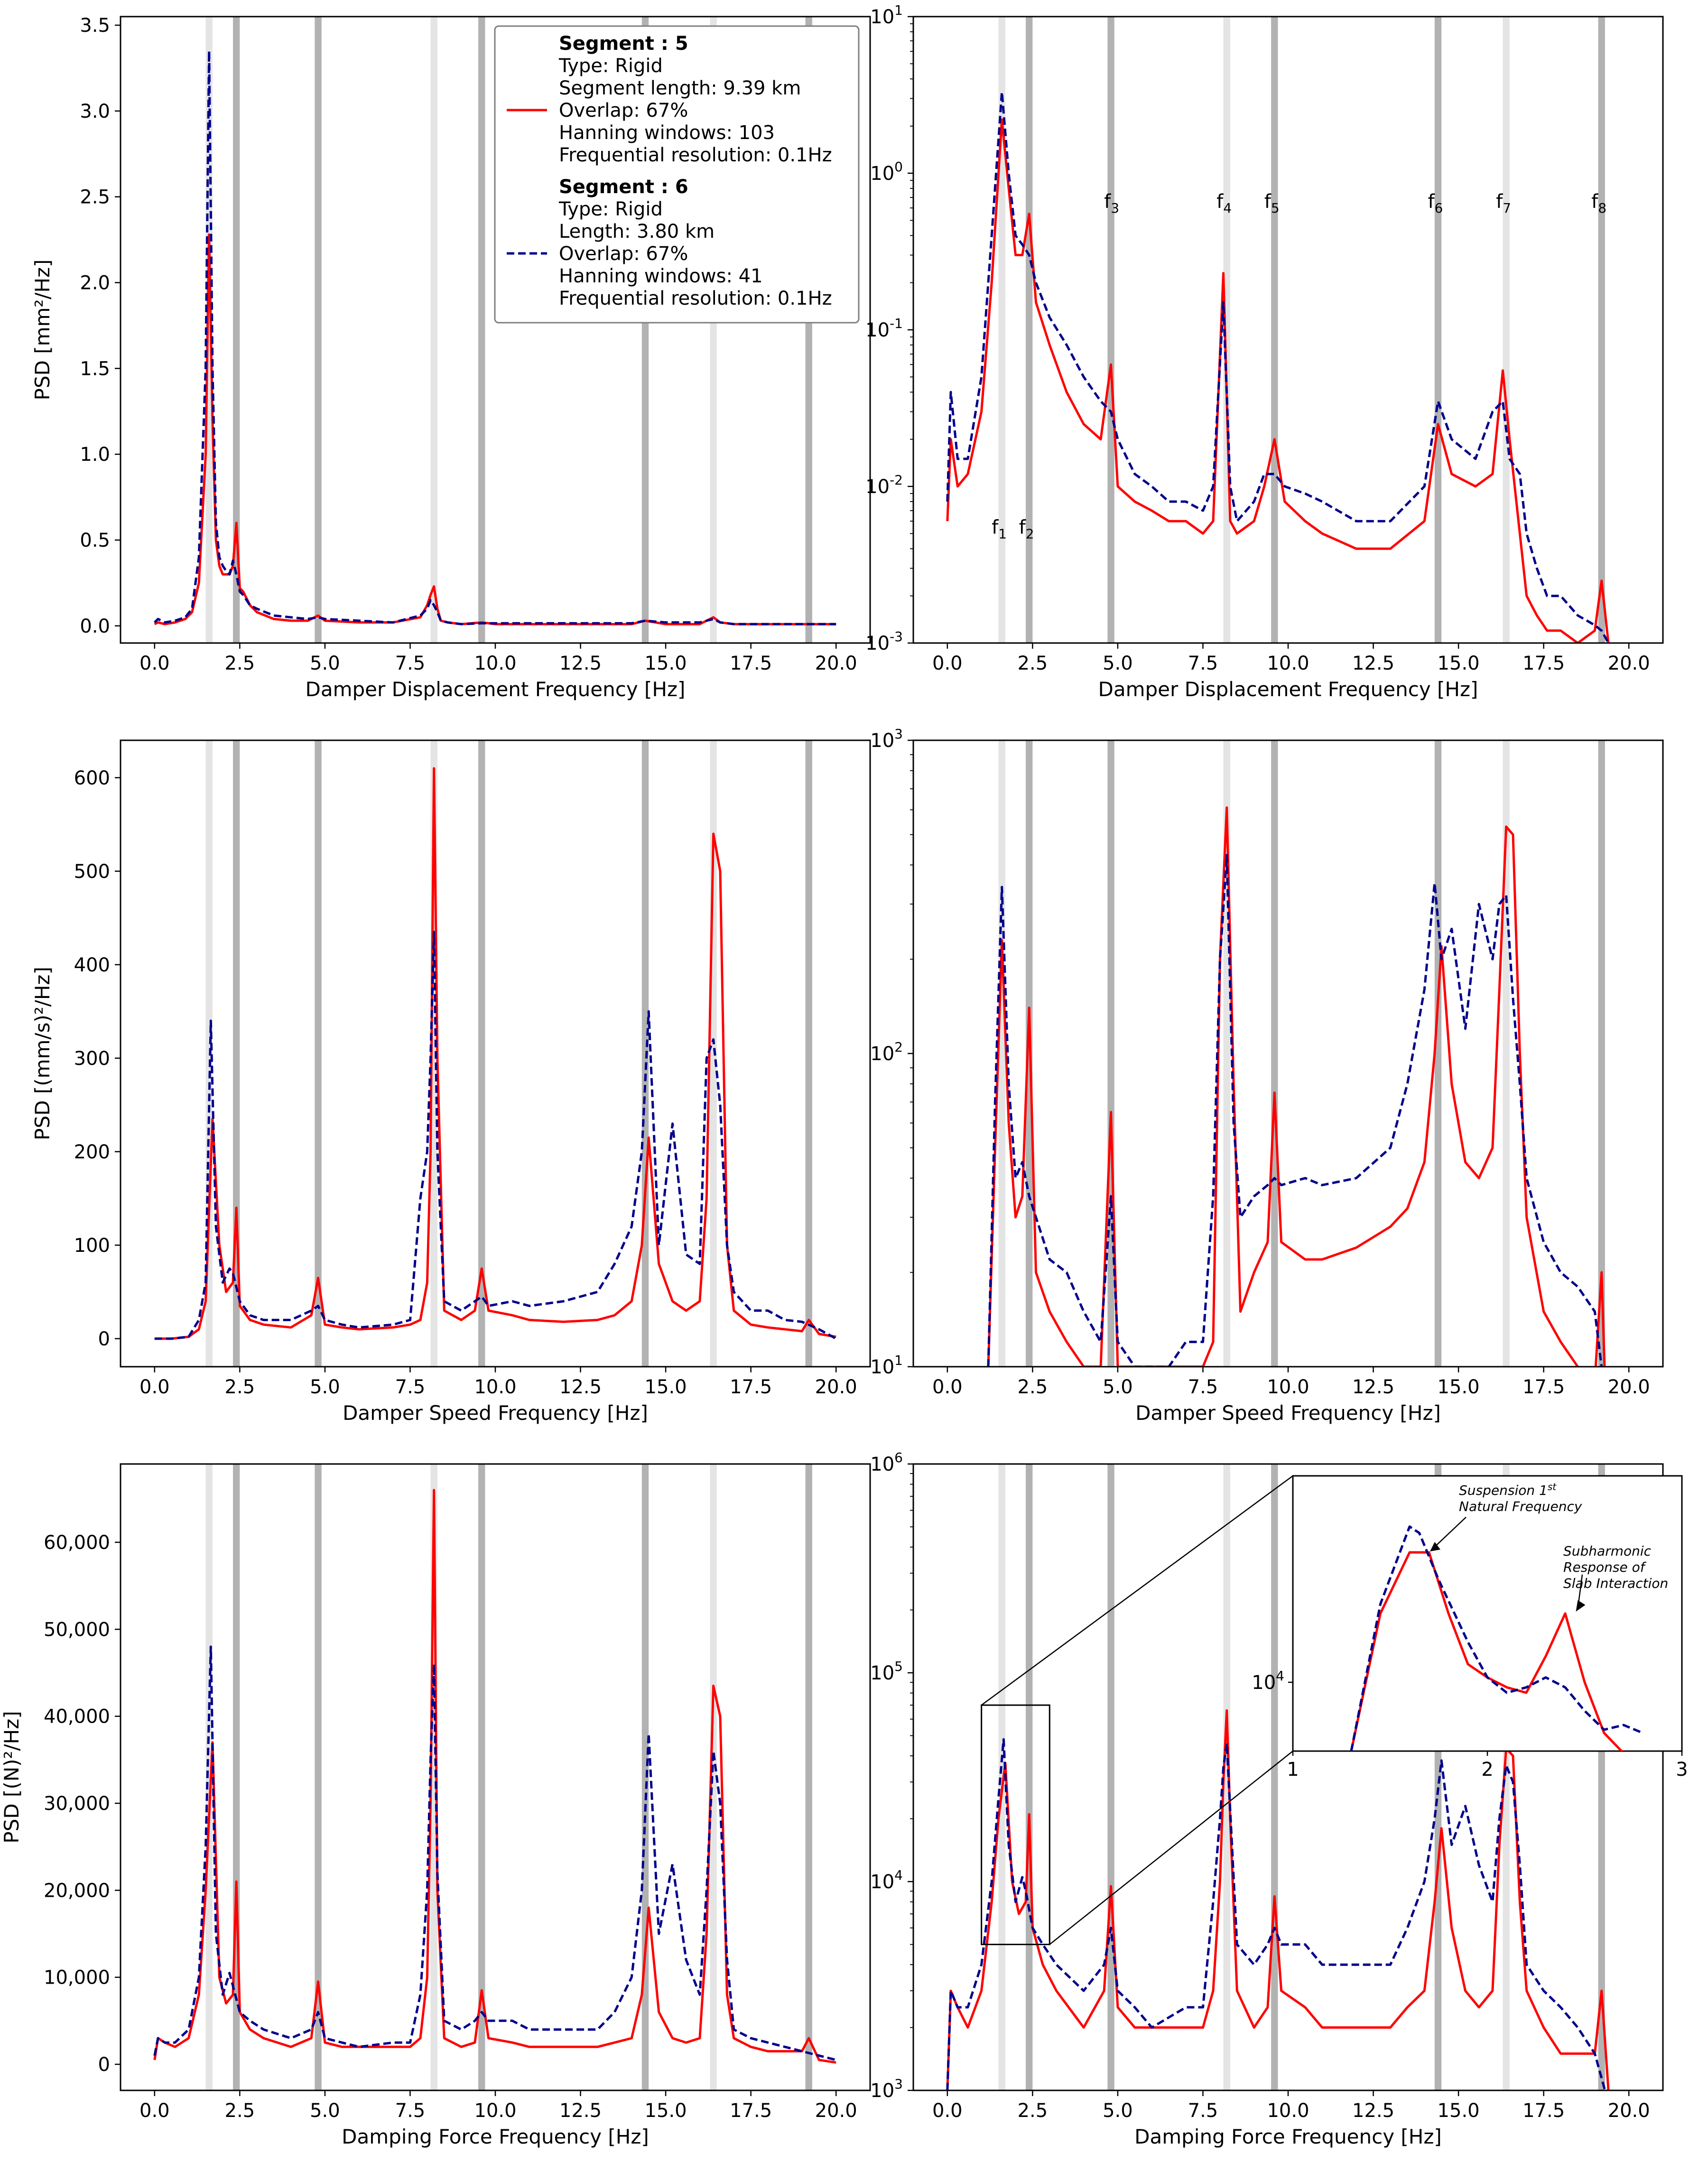 This screenshot has height=2163, width=1708. I want to click on y-tick-label: 200, so click(92, 1152).